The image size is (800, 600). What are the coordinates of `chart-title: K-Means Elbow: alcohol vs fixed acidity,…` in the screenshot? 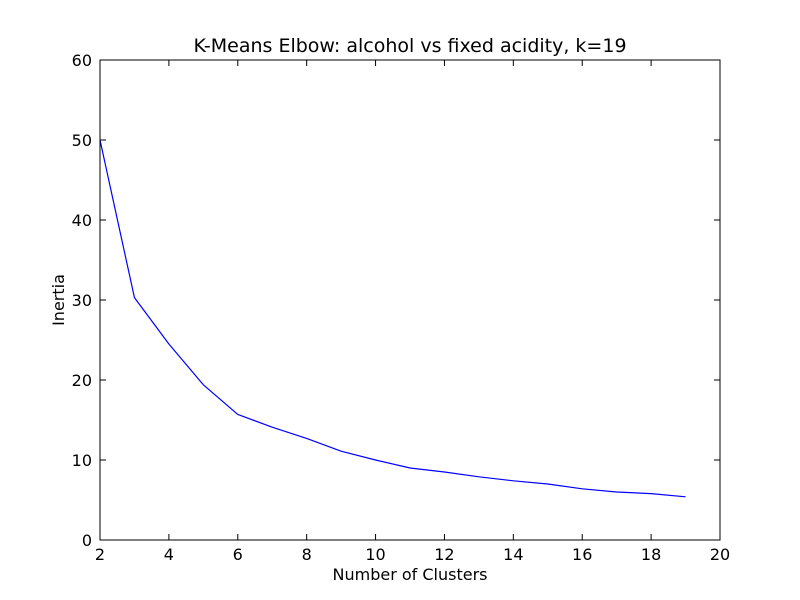 It's located at (409, 46).